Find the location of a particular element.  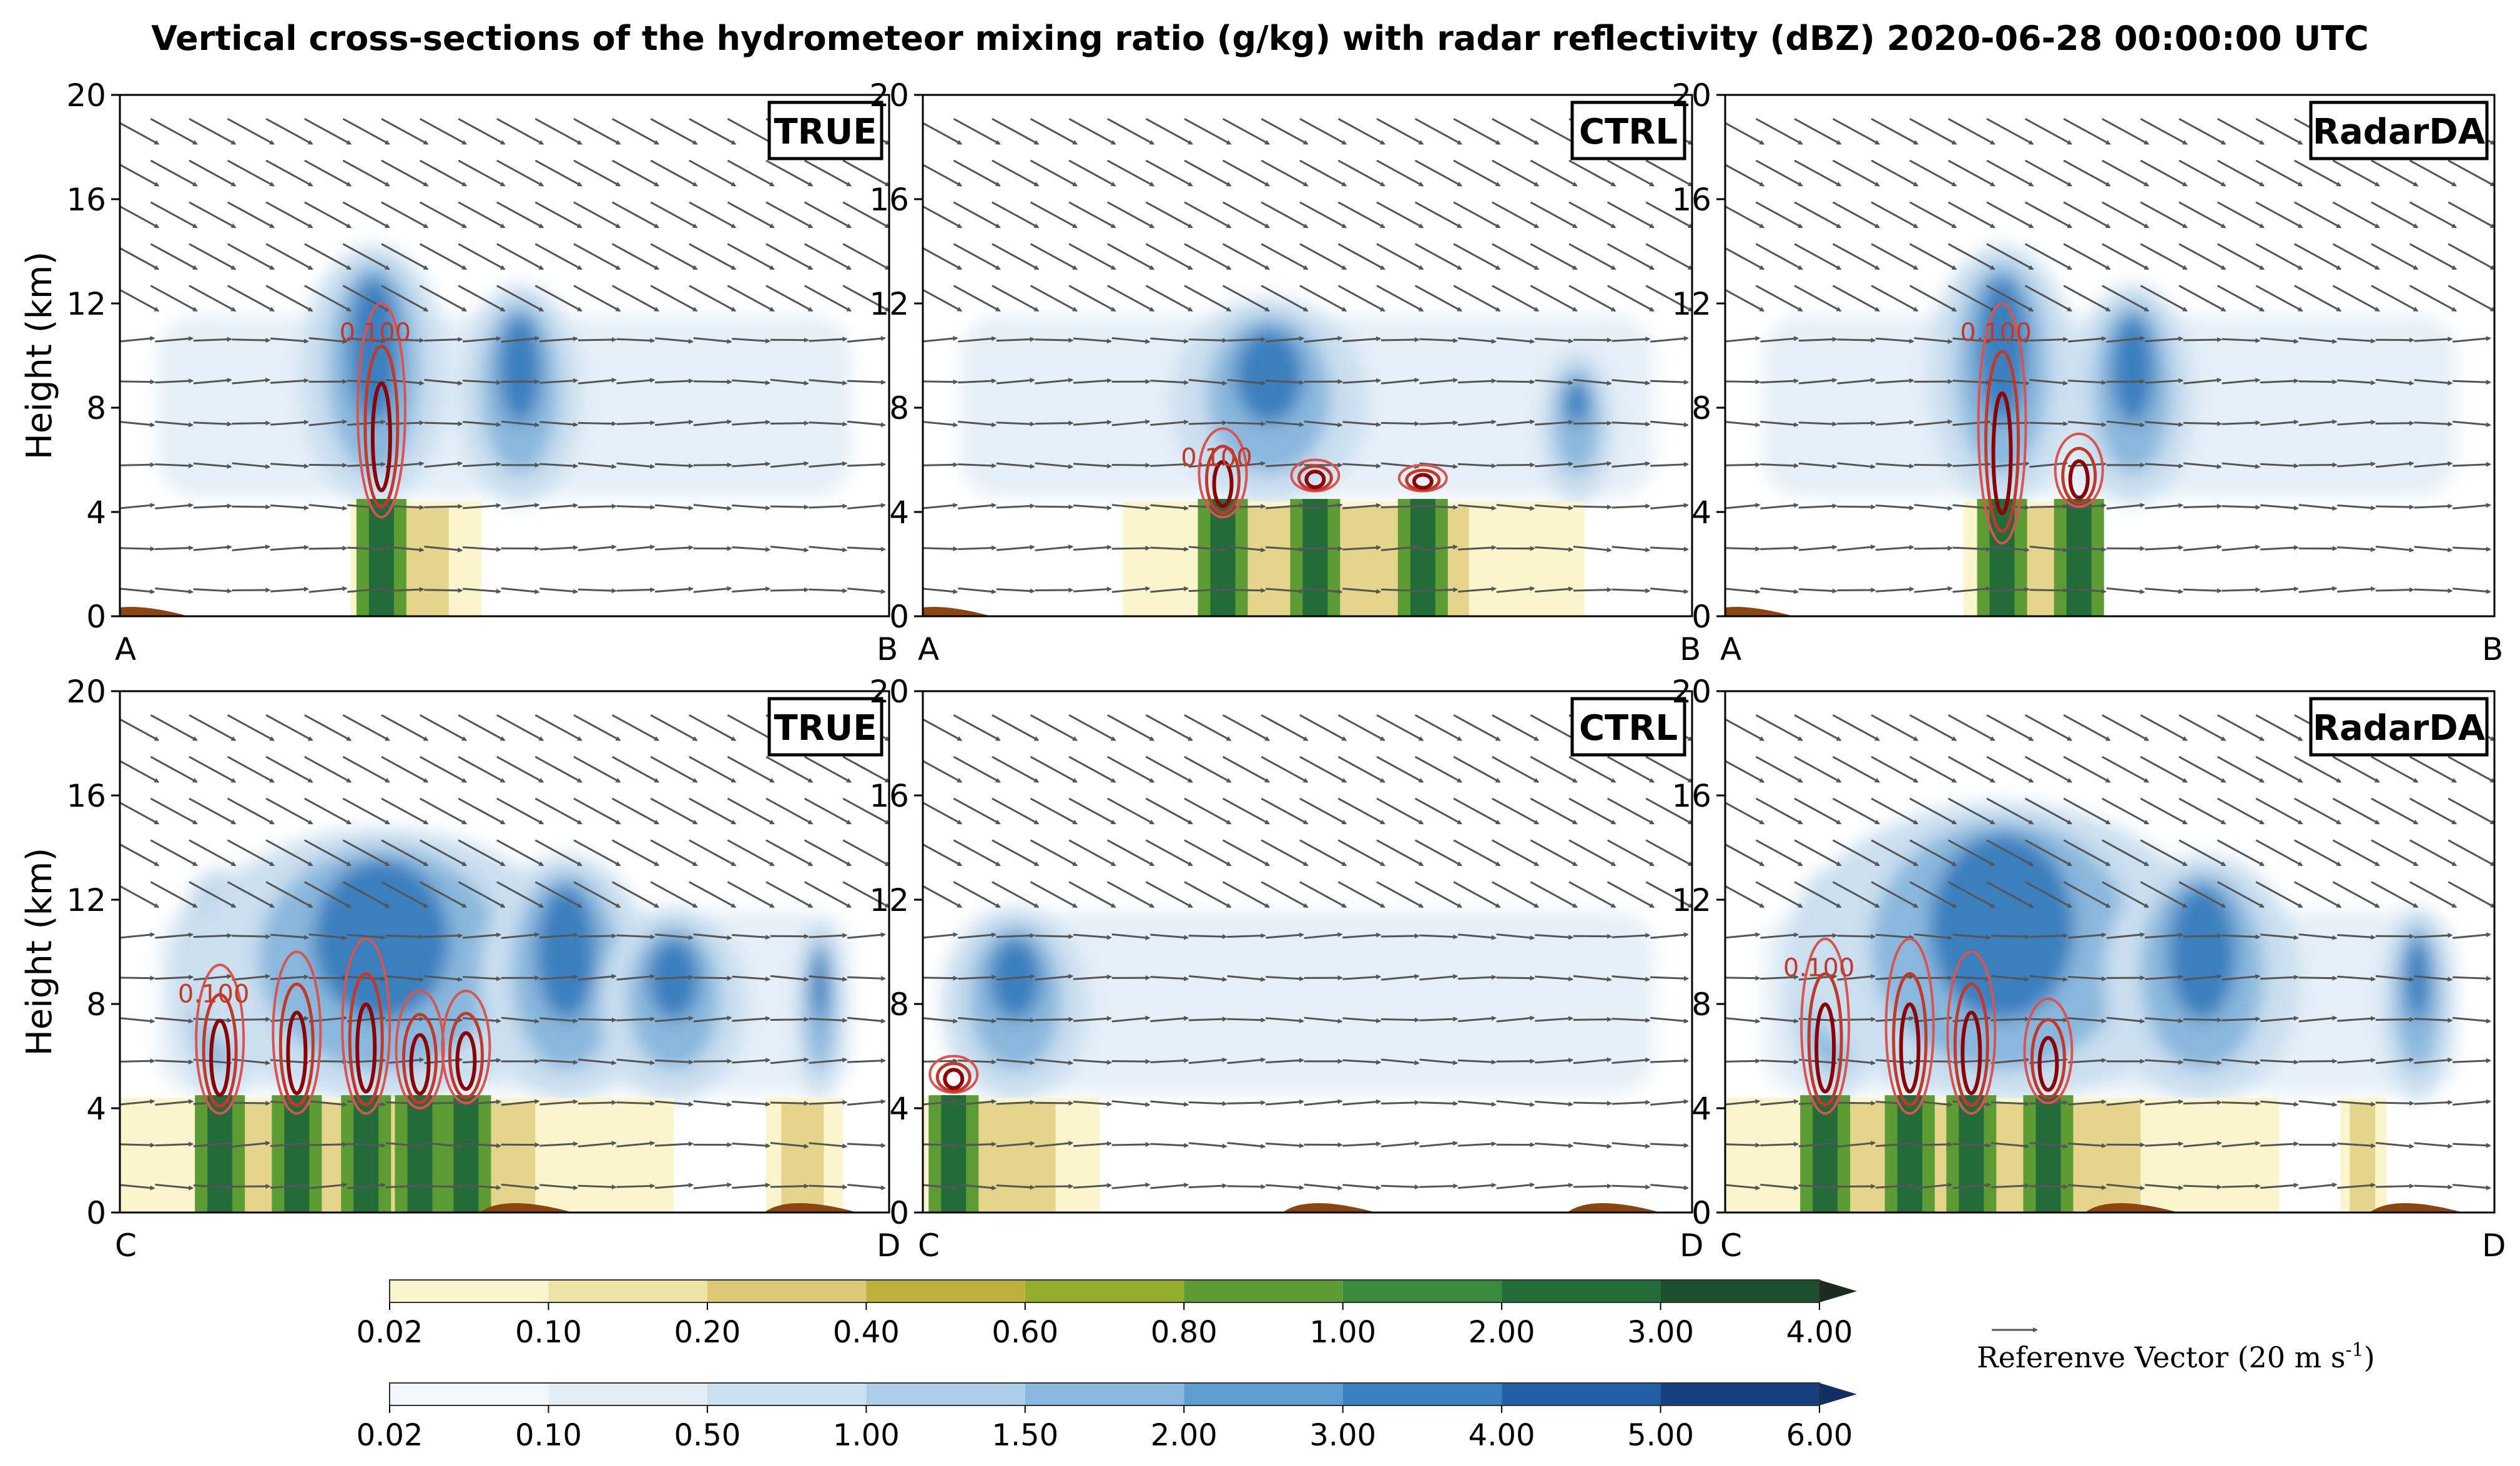

radar-reflectivity-contours: 0.100 is located at coordinates (375, 410).